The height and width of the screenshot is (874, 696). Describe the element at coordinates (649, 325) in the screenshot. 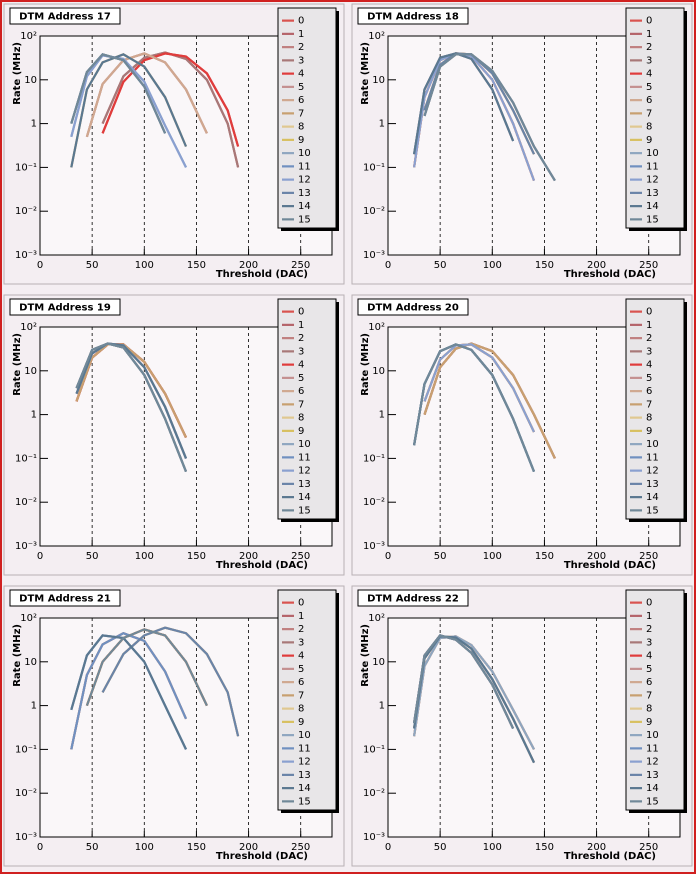

I see `legend-label: 1` at that location.